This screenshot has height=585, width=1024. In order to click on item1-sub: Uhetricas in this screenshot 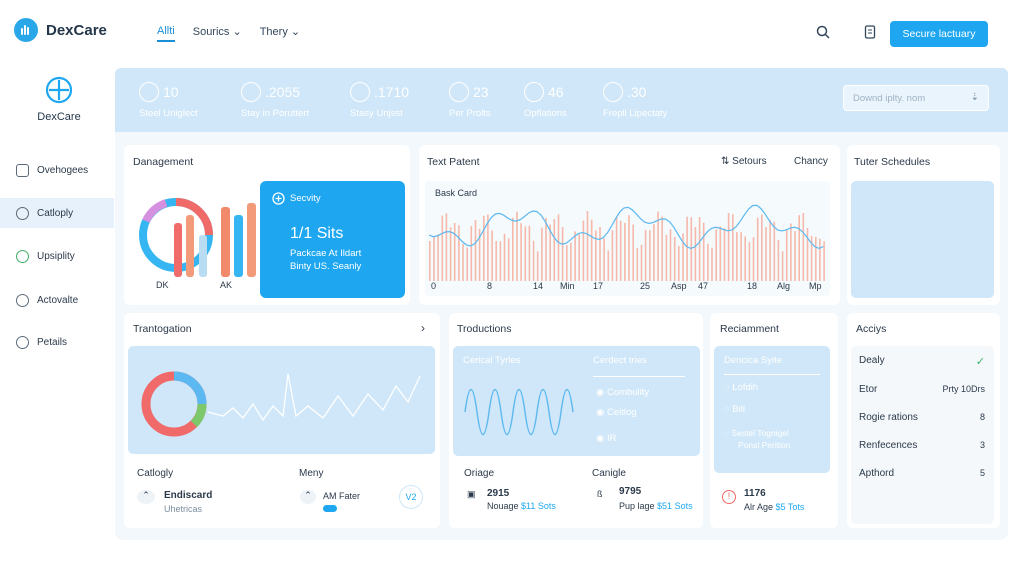, I will do `click(183, 509)`.